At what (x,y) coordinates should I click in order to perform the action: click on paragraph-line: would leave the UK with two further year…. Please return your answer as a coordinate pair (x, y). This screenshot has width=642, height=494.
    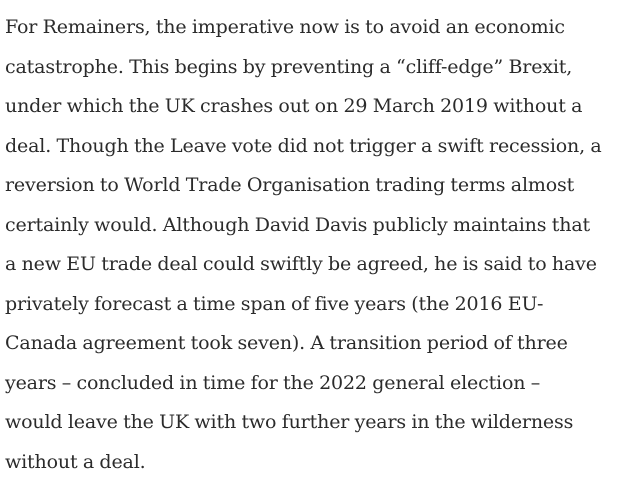
    Looking at the image, I should click on (289, 422).